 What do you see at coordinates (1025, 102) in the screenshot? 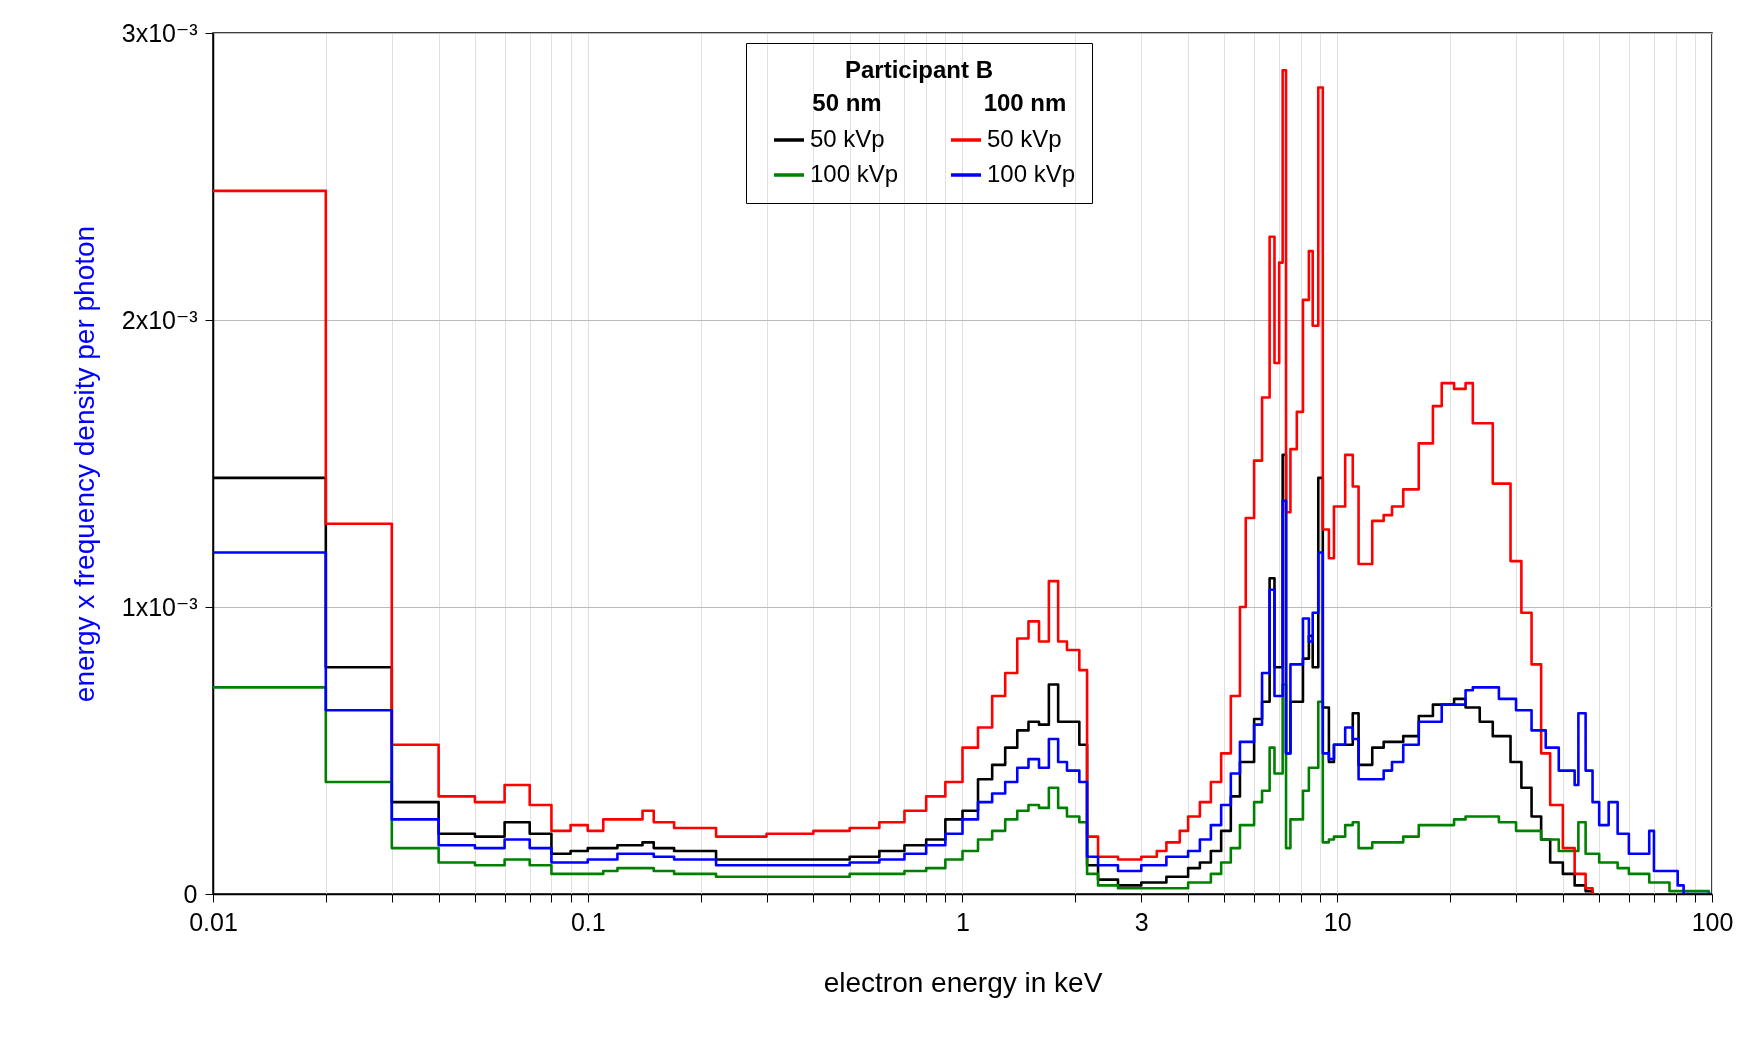
I see `annotation: 100 nm` at bounding box center [1025, 102].